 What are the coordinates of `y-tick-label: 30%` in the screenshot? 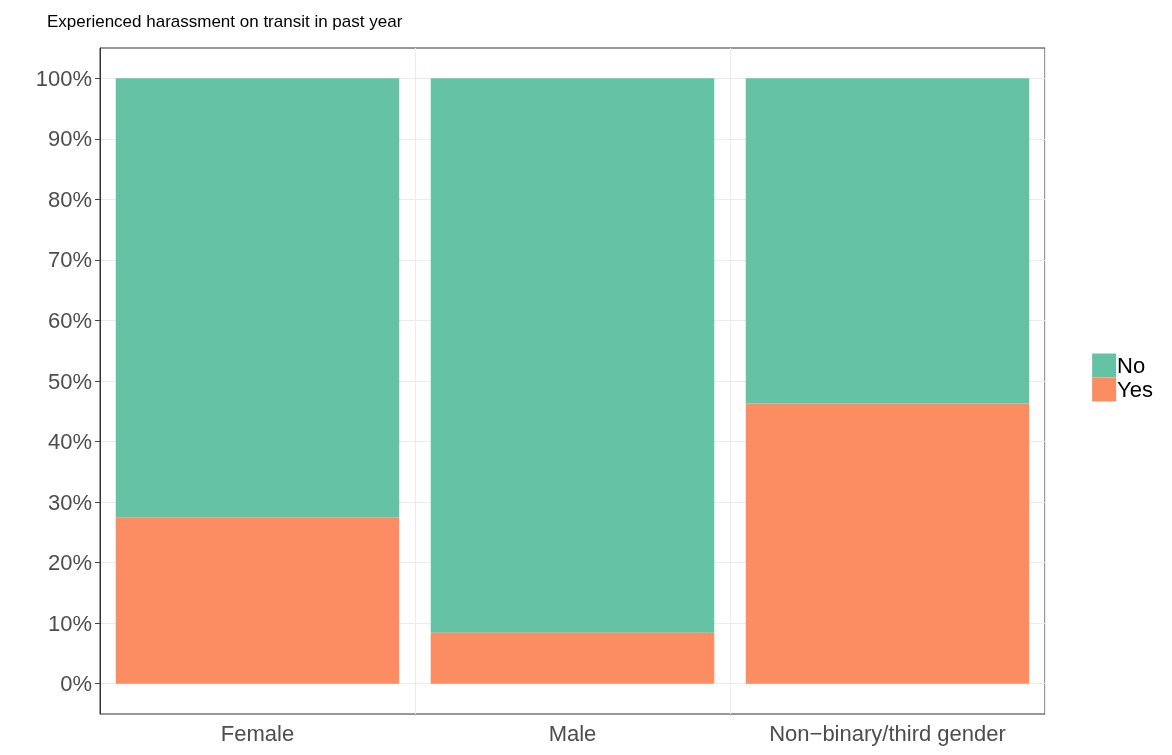 It's located at (69, 502).